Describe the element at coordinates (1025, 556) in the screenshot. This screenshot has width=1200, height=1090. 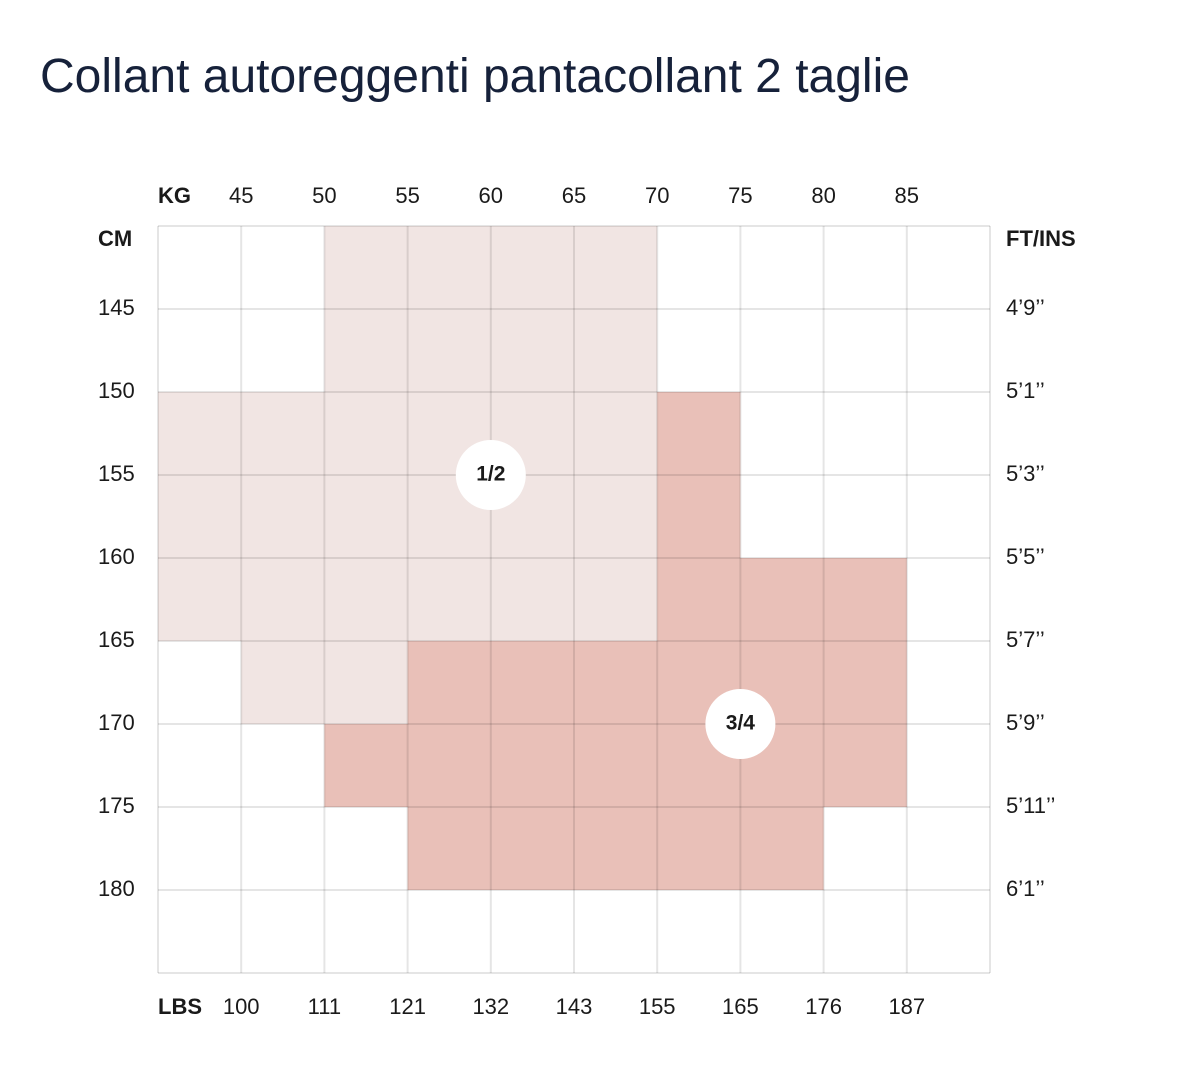
I see `ftins-label: 5’5’’` at that location.